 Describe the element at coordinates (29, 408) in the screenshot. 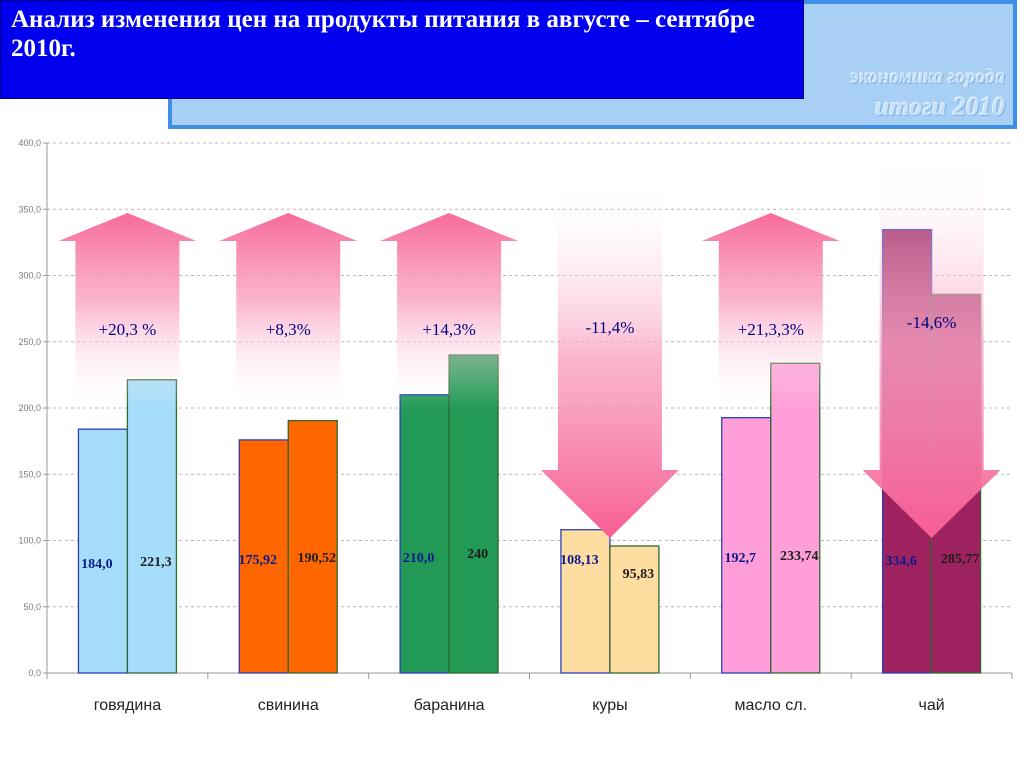

I see `y-tick-label: 200,0` at that location.